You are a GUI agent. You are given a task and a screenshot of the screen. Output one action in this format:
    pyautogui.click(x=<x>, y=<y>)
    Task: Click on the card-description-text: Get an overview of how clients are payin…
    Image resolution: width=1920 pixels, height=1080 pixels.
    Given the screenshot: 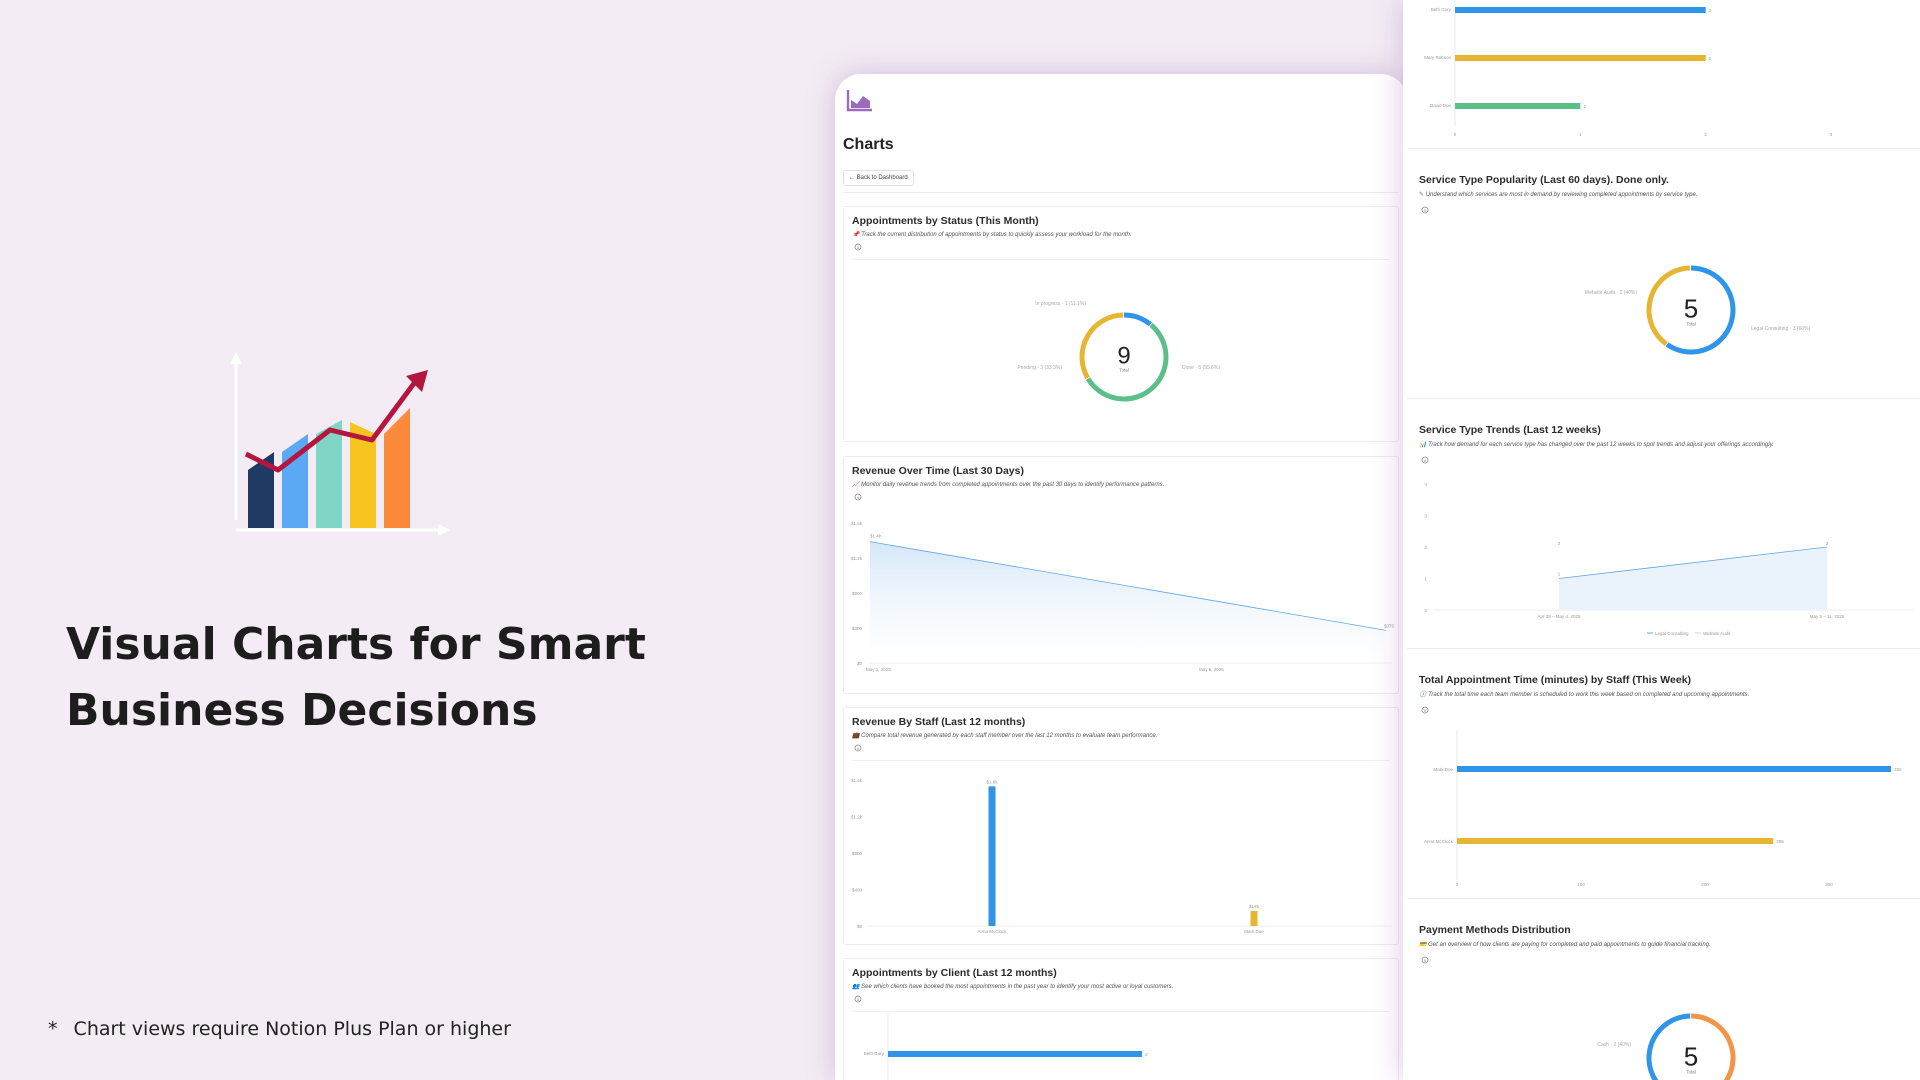 What is the action you would take?
    pyautogui.click(x=1569, y=945)
    